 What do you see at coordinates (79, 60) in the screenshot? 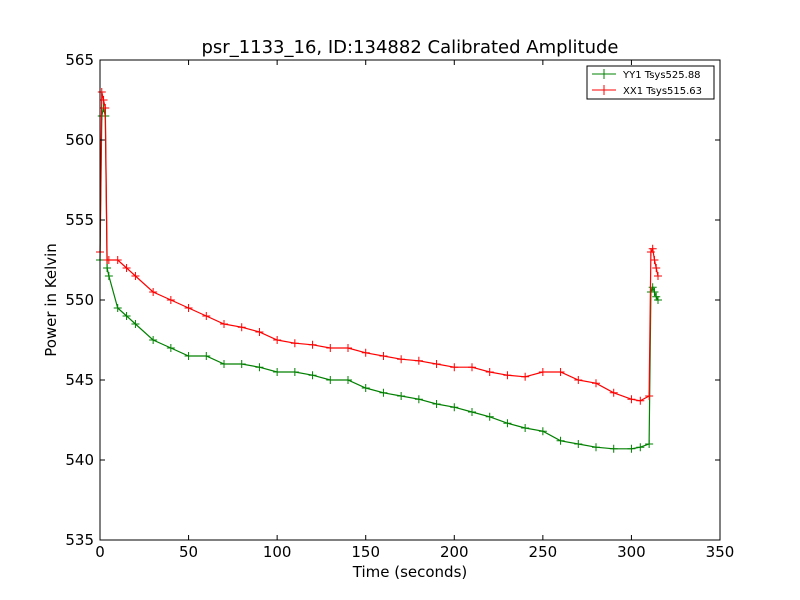
I see `y-tick-label: 565` at bounding box center [79, 60].